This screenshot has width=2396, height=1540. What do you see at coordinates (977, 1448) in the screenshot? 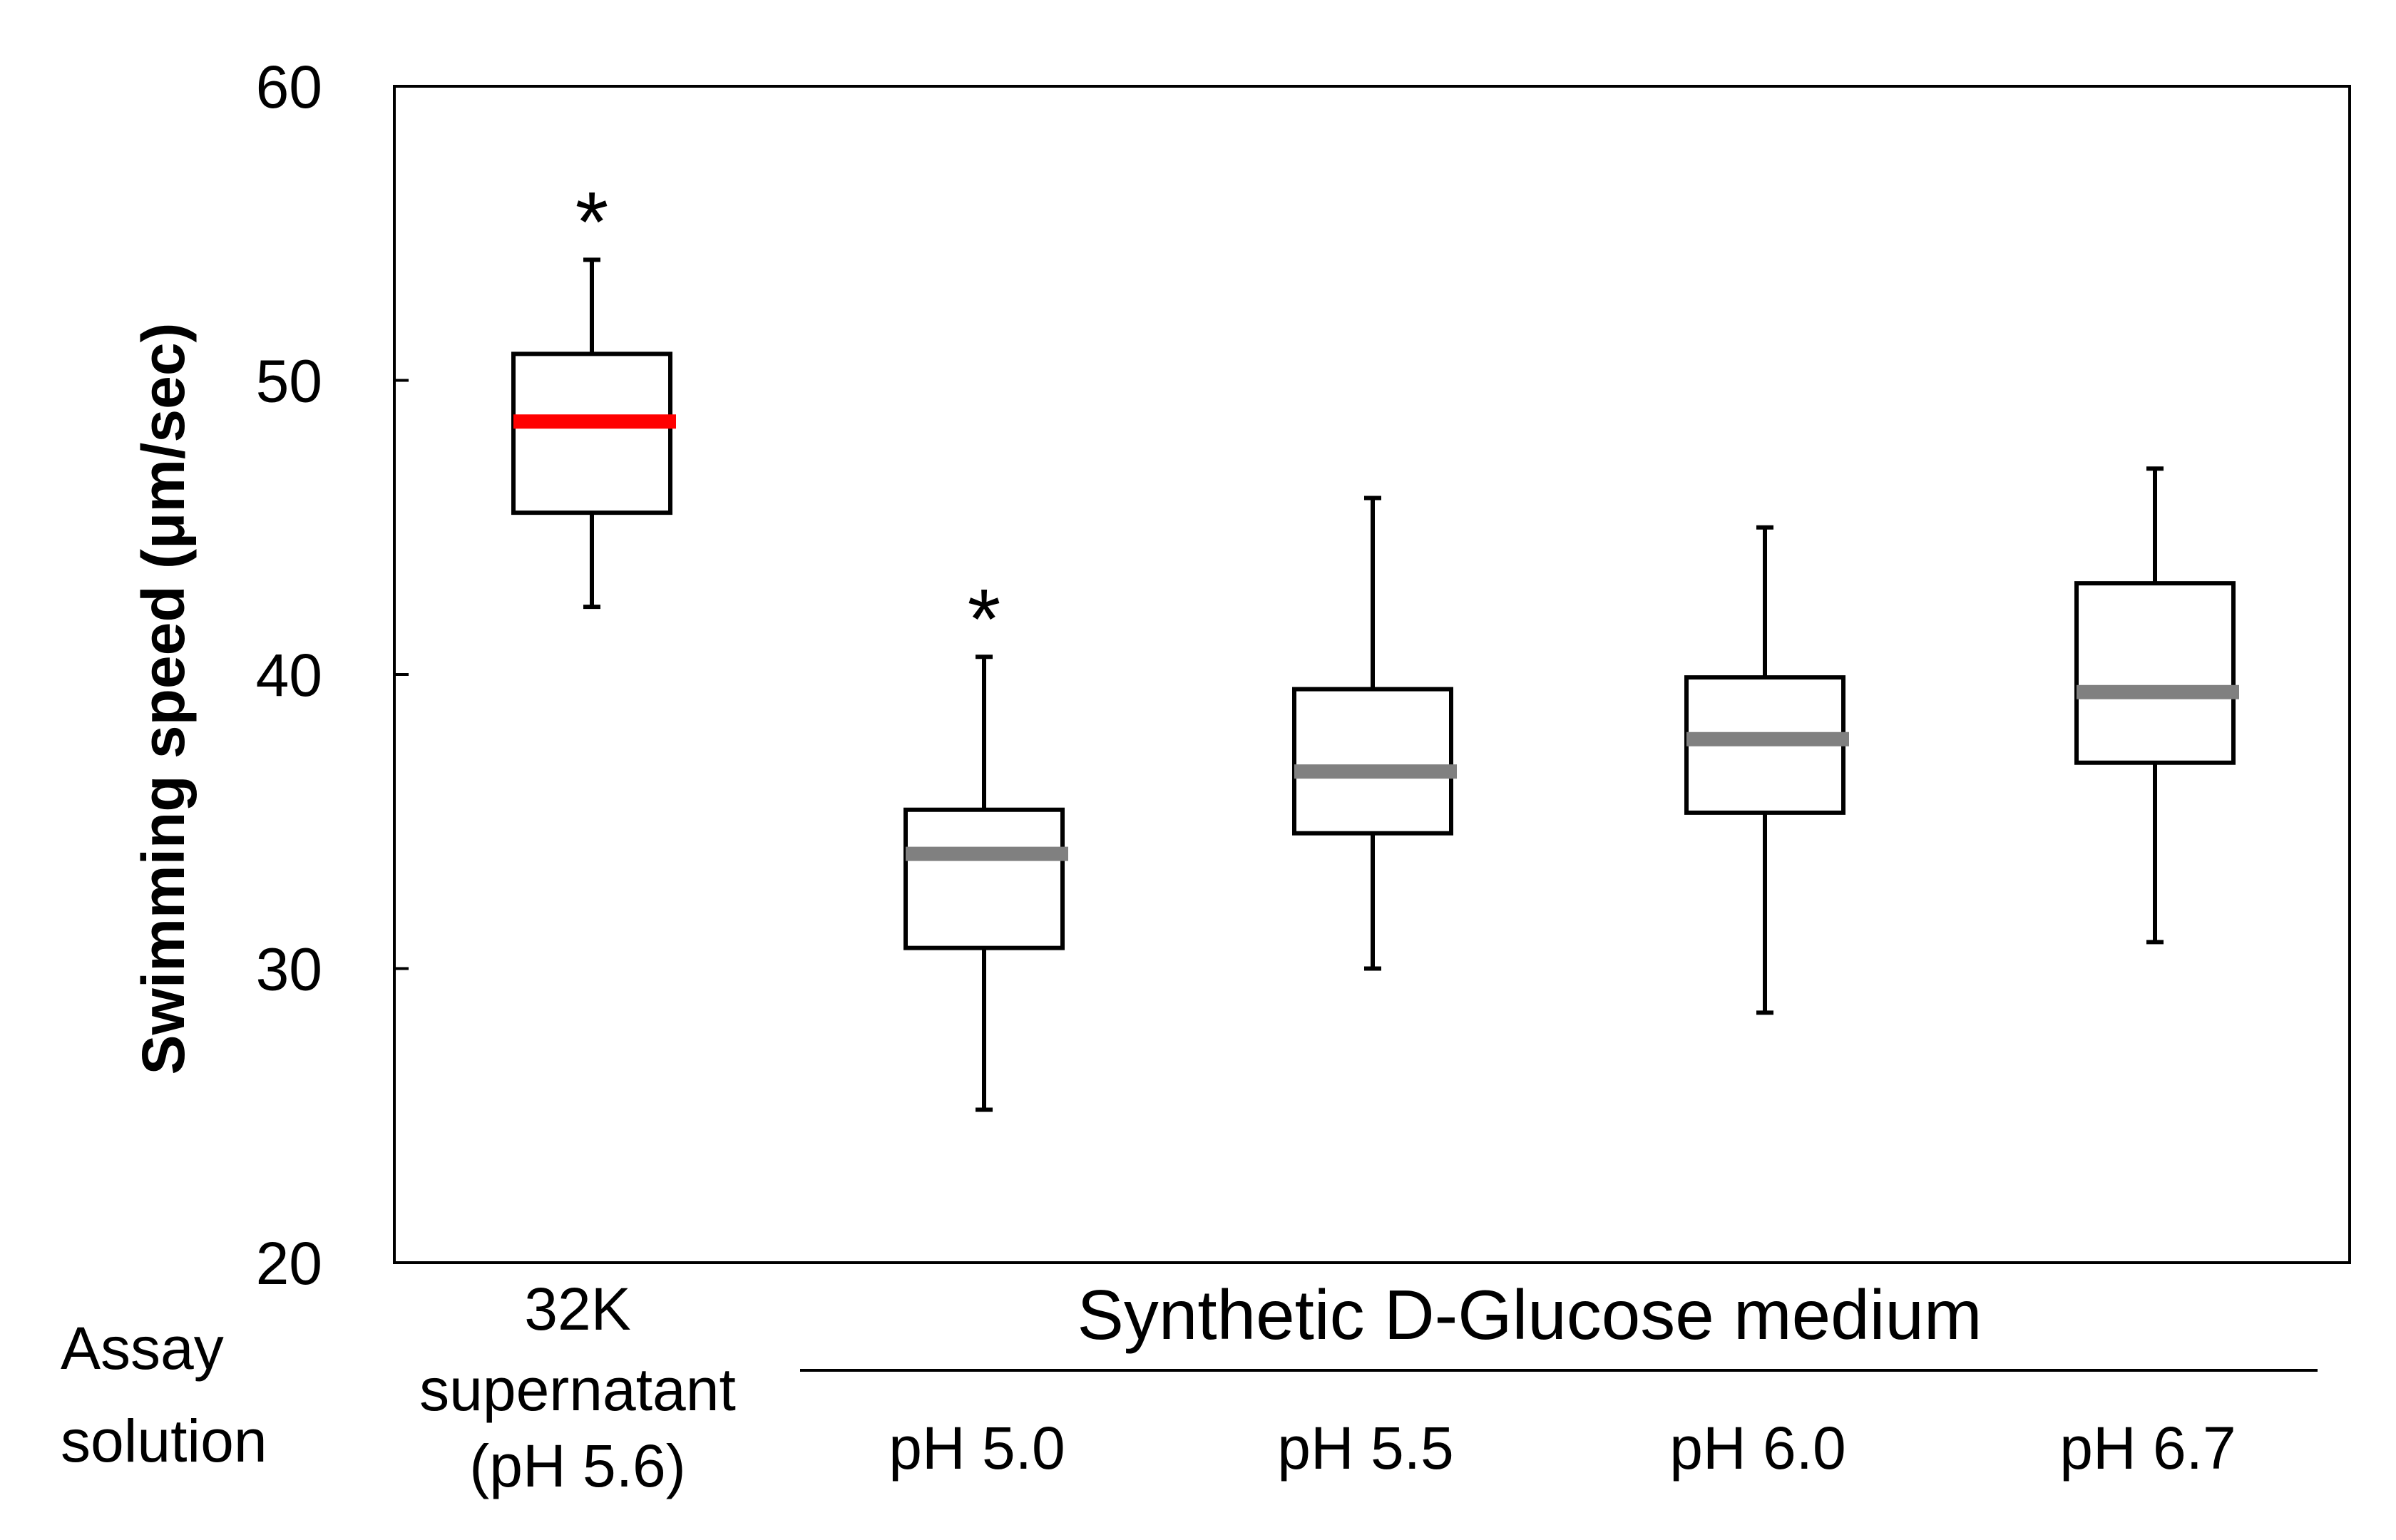
I see `x-category-label: pH 5.0` at bounding box center [977, 1448].